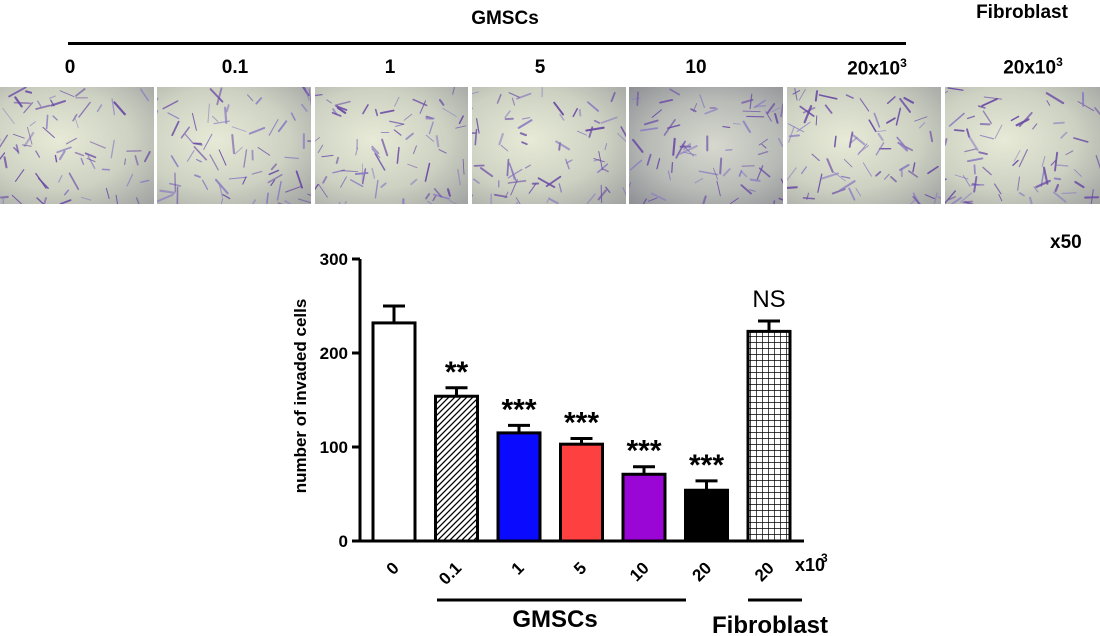  Describe the element at coordinates (702, 571) in the screenshot. I see `x-tick-label-5: 20` at that location.